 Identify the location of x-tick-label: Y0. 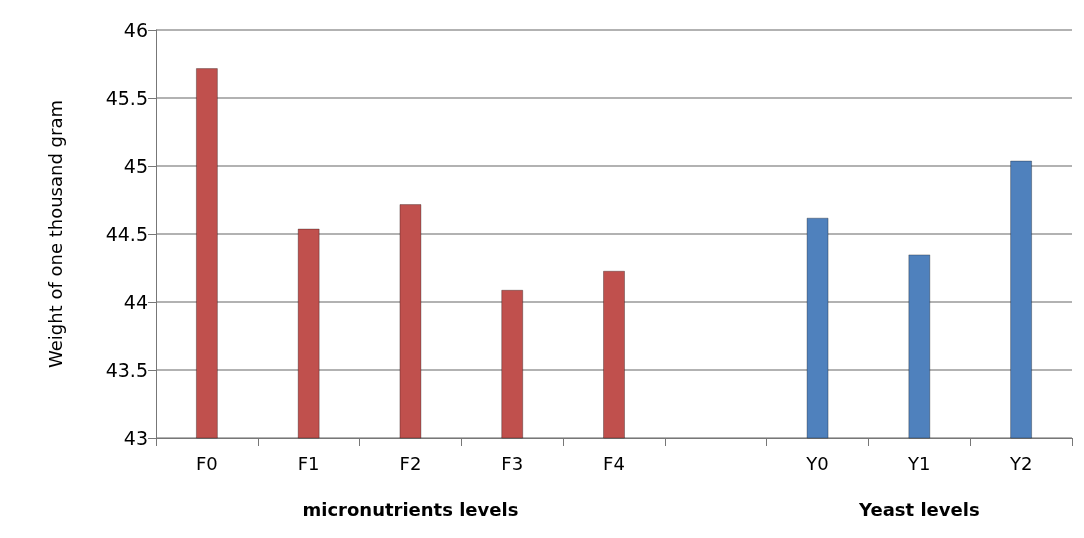
(817, 463).